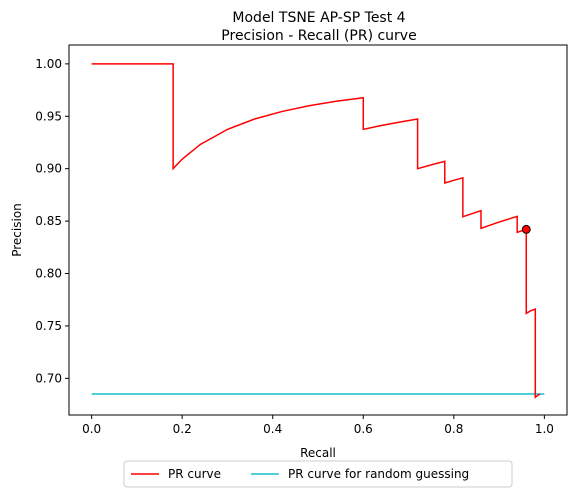  What do you see at coordinates (363, 429) in the screenshot?
I see `x-tick-label: 0.6` at bounding box center [363, 429].